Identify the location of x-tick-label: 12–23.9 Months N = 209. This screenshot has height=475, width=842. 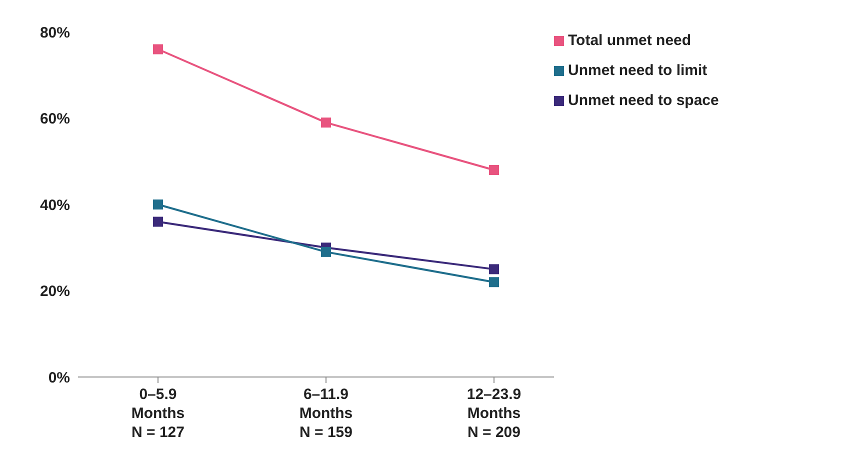
(494, 413).